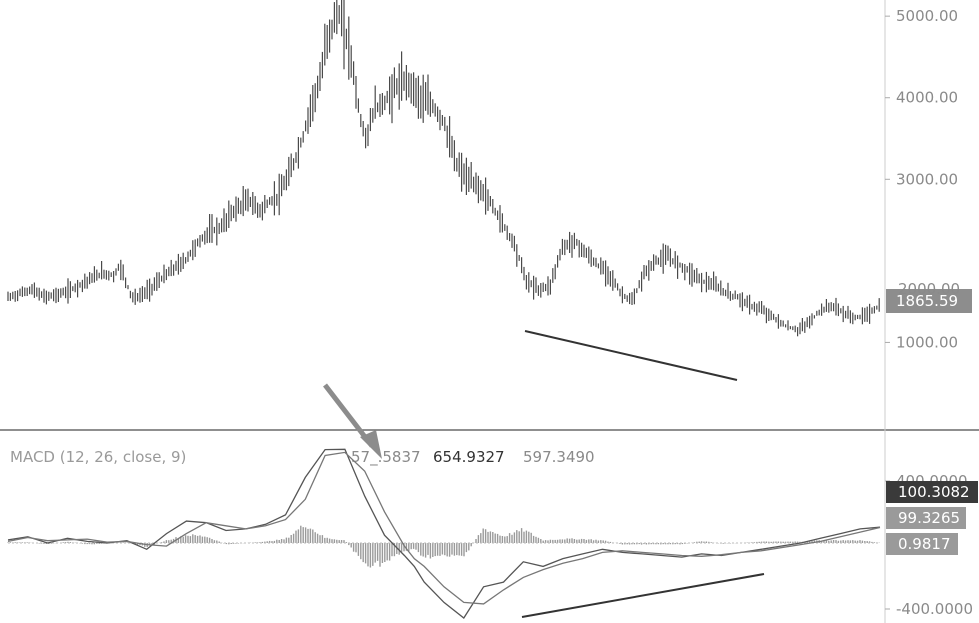  Describe the element at coordinates (927, 16) in the screenshot. I see `price-tick-label: 5000.00` at that location.